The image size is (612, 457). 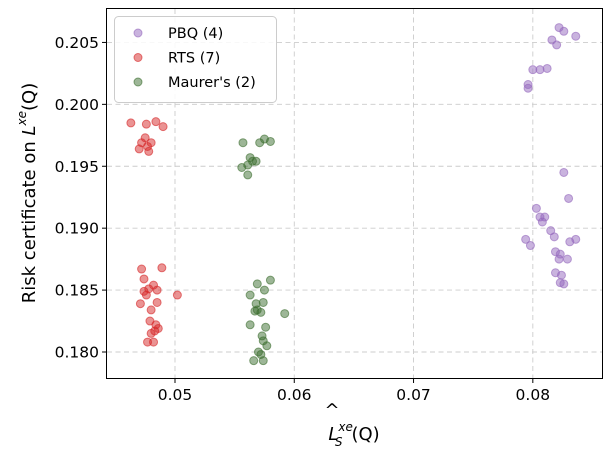 What do you see at coordinates (77, 229) in the screenshot?
I see `y-tick-label: 0.190` at bounding box center [77, 229].